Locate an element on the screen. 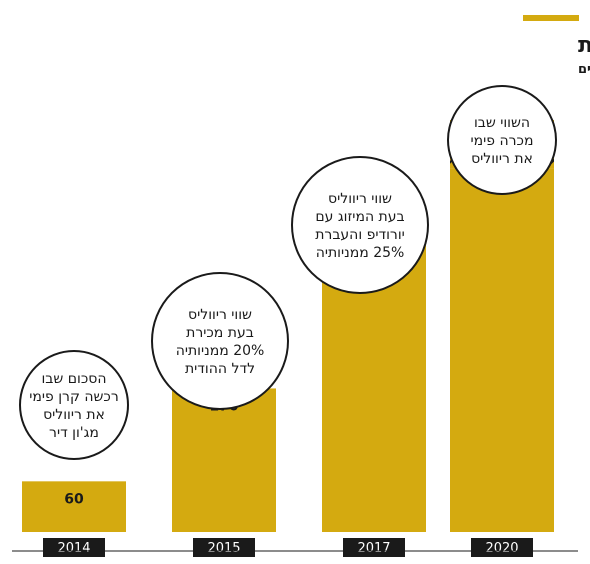  annotation-line: מג'ון דיר is located at coordinates (74, 433).